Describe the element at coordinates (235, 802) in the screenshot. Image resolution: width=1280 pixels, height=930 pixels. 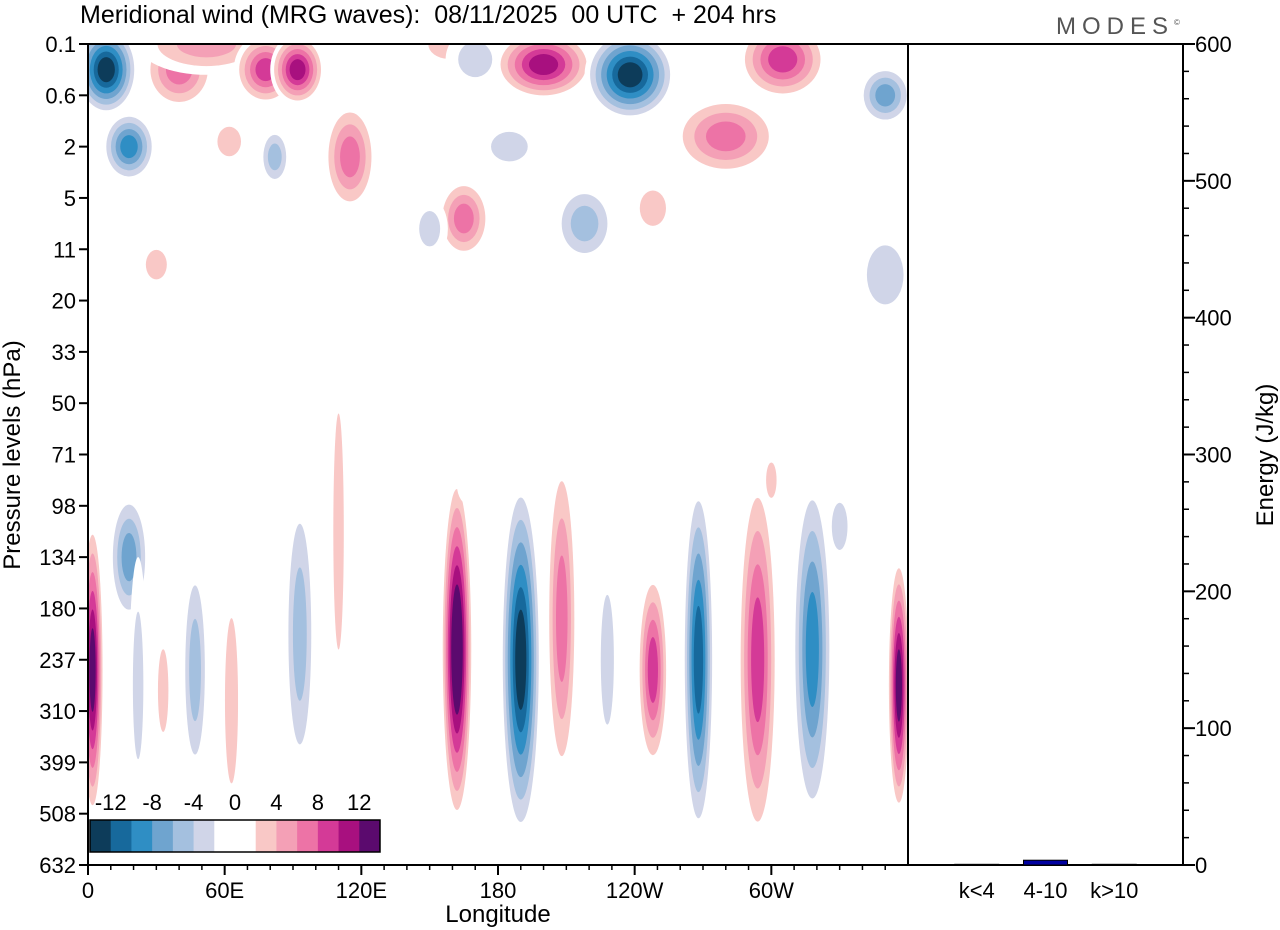
I see `colorbar-label-3: 0` at that location.